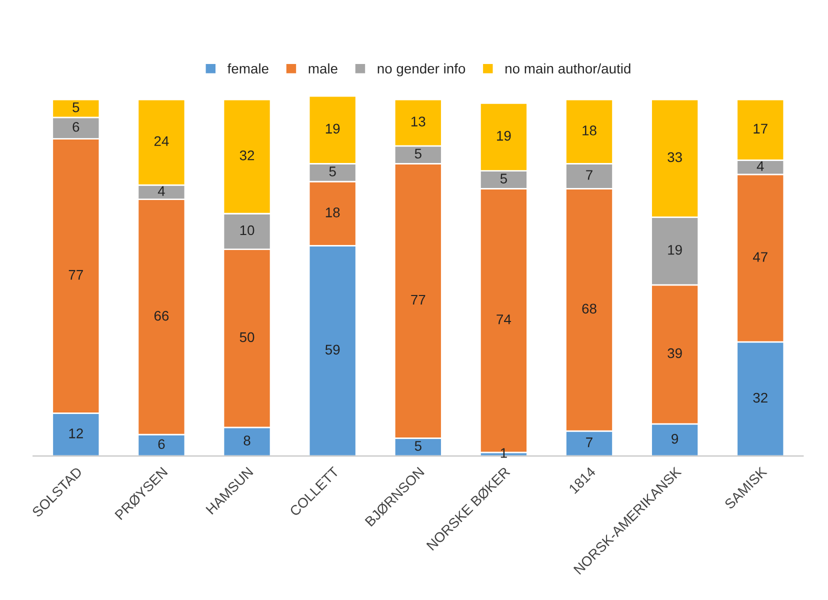 The image size is (828, 600). Describe the element at coordinates (567, 68) in the screenshot. I see `legend-label: no main author/autid` at that location.